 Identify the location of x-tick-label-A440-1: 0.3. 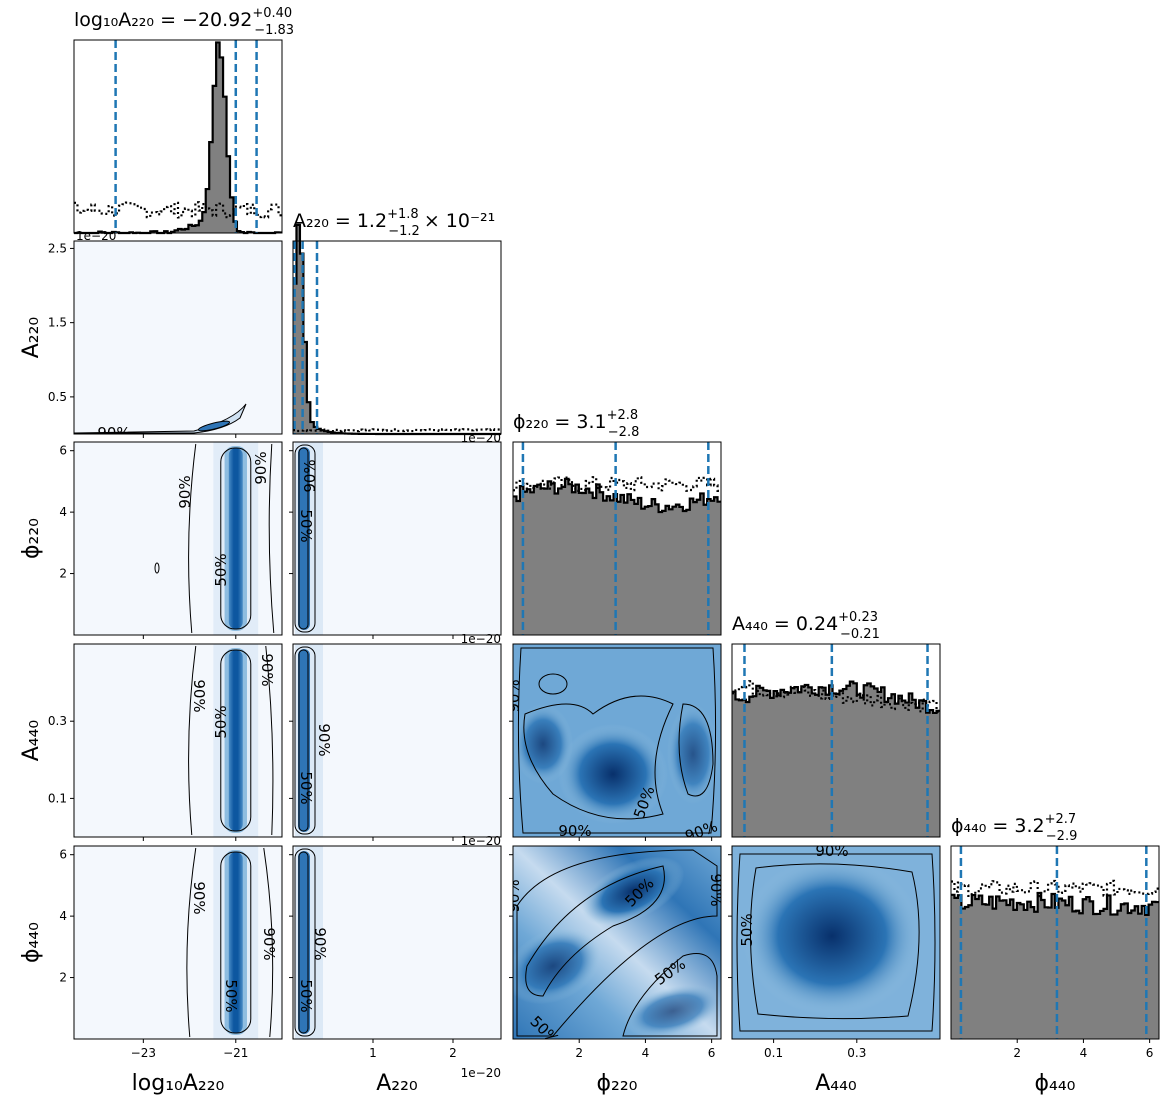
(856, 1053).